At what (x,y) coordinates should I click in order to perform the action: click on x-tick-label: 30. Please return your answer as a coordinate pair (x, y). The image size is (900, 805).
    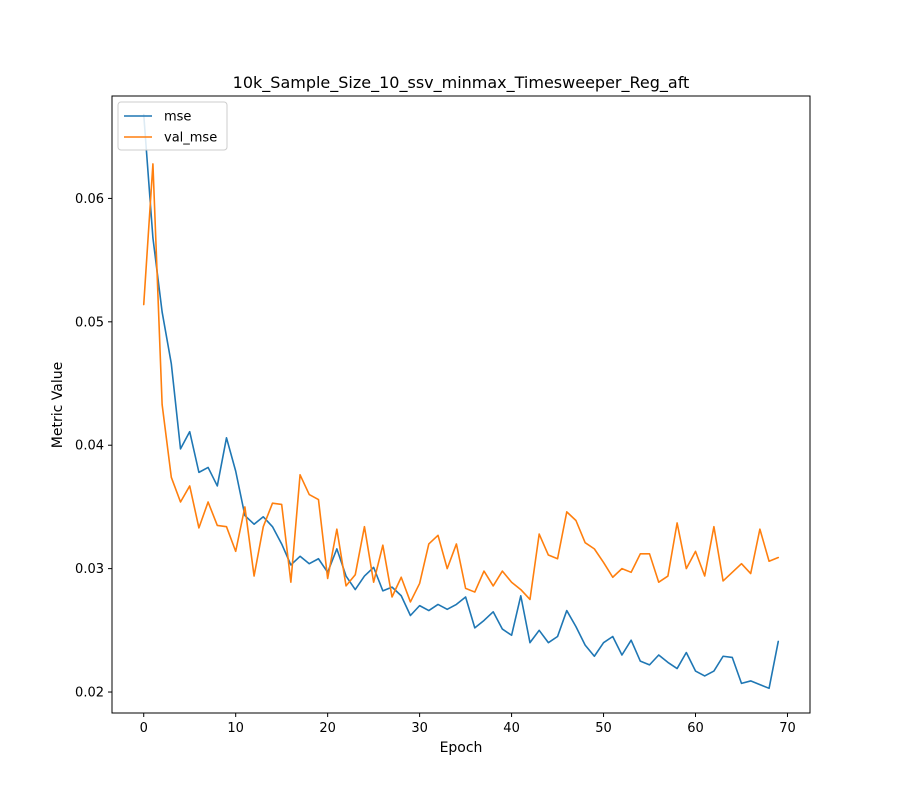
    Looking at the image, I should click on (419, 728).